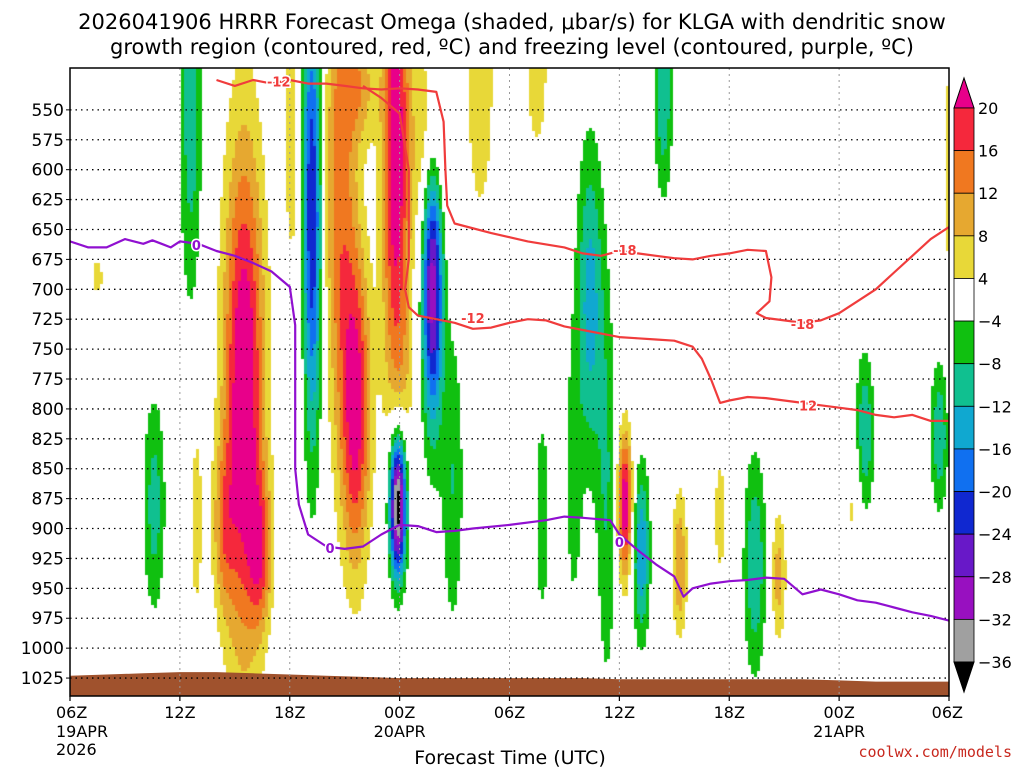  What do you see at coordinates (48, 230) in the screenshot?
I see `y-tick-label: 650` at bounding box center [48, 230].